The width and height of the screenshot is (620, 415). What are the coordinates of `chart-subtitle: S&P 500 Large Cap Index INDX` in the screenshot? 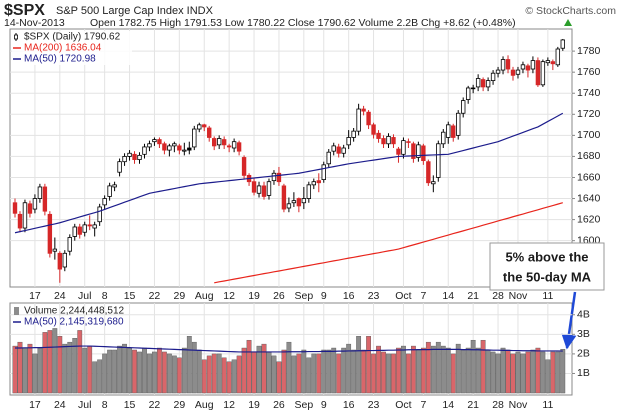 It's located at (135, 11).